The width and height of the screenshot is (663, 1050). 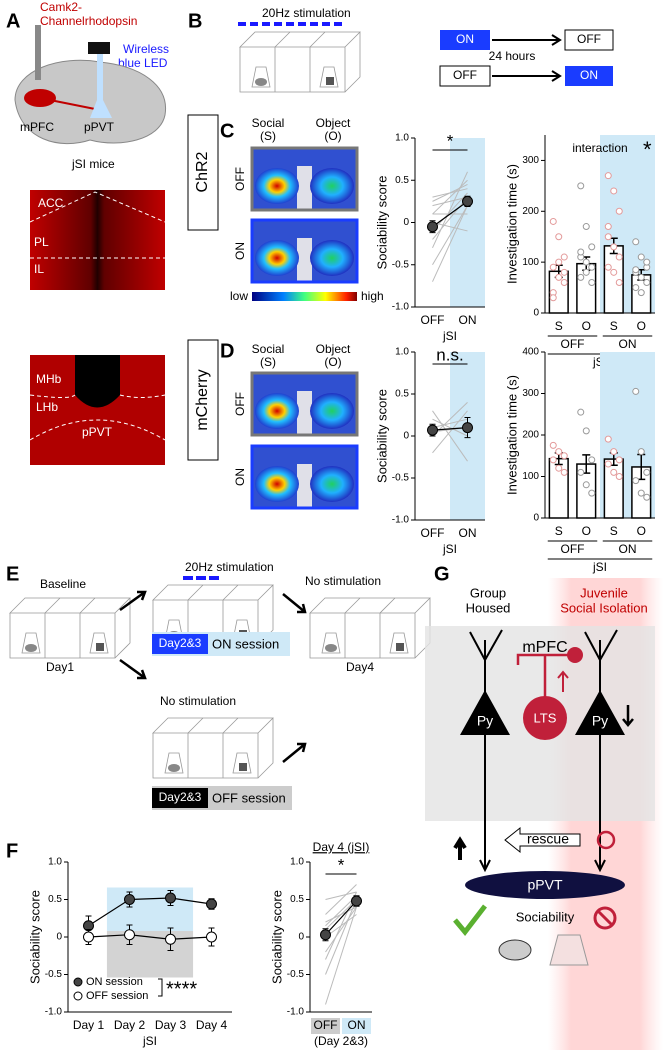 I want to click on region: MHb, so click(x=49, y=379).